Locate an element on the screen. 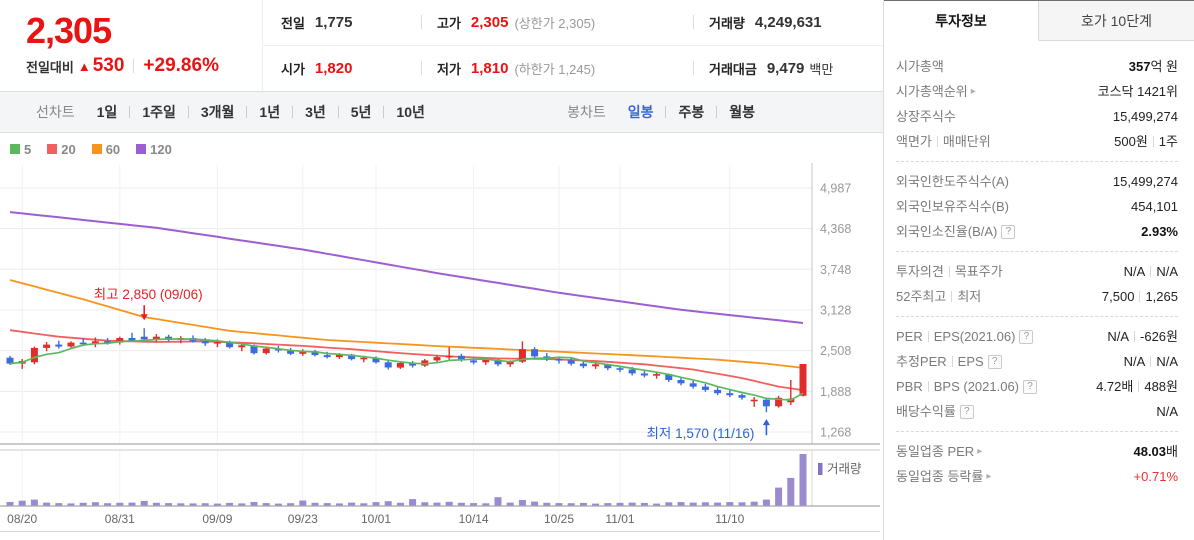  current-price-block: 2,305 전일대비 ▲ 530 +29.86% is located at coordinates (131, 45).